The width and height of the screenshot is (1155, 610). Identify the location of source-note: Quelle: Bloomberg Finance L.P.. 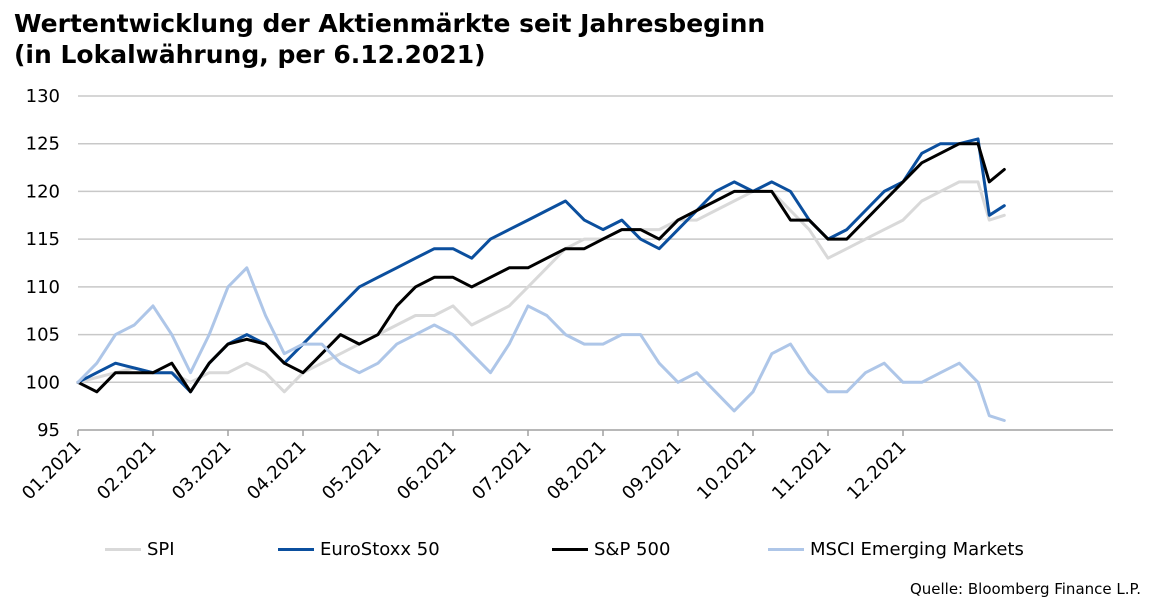
(1025, 589).